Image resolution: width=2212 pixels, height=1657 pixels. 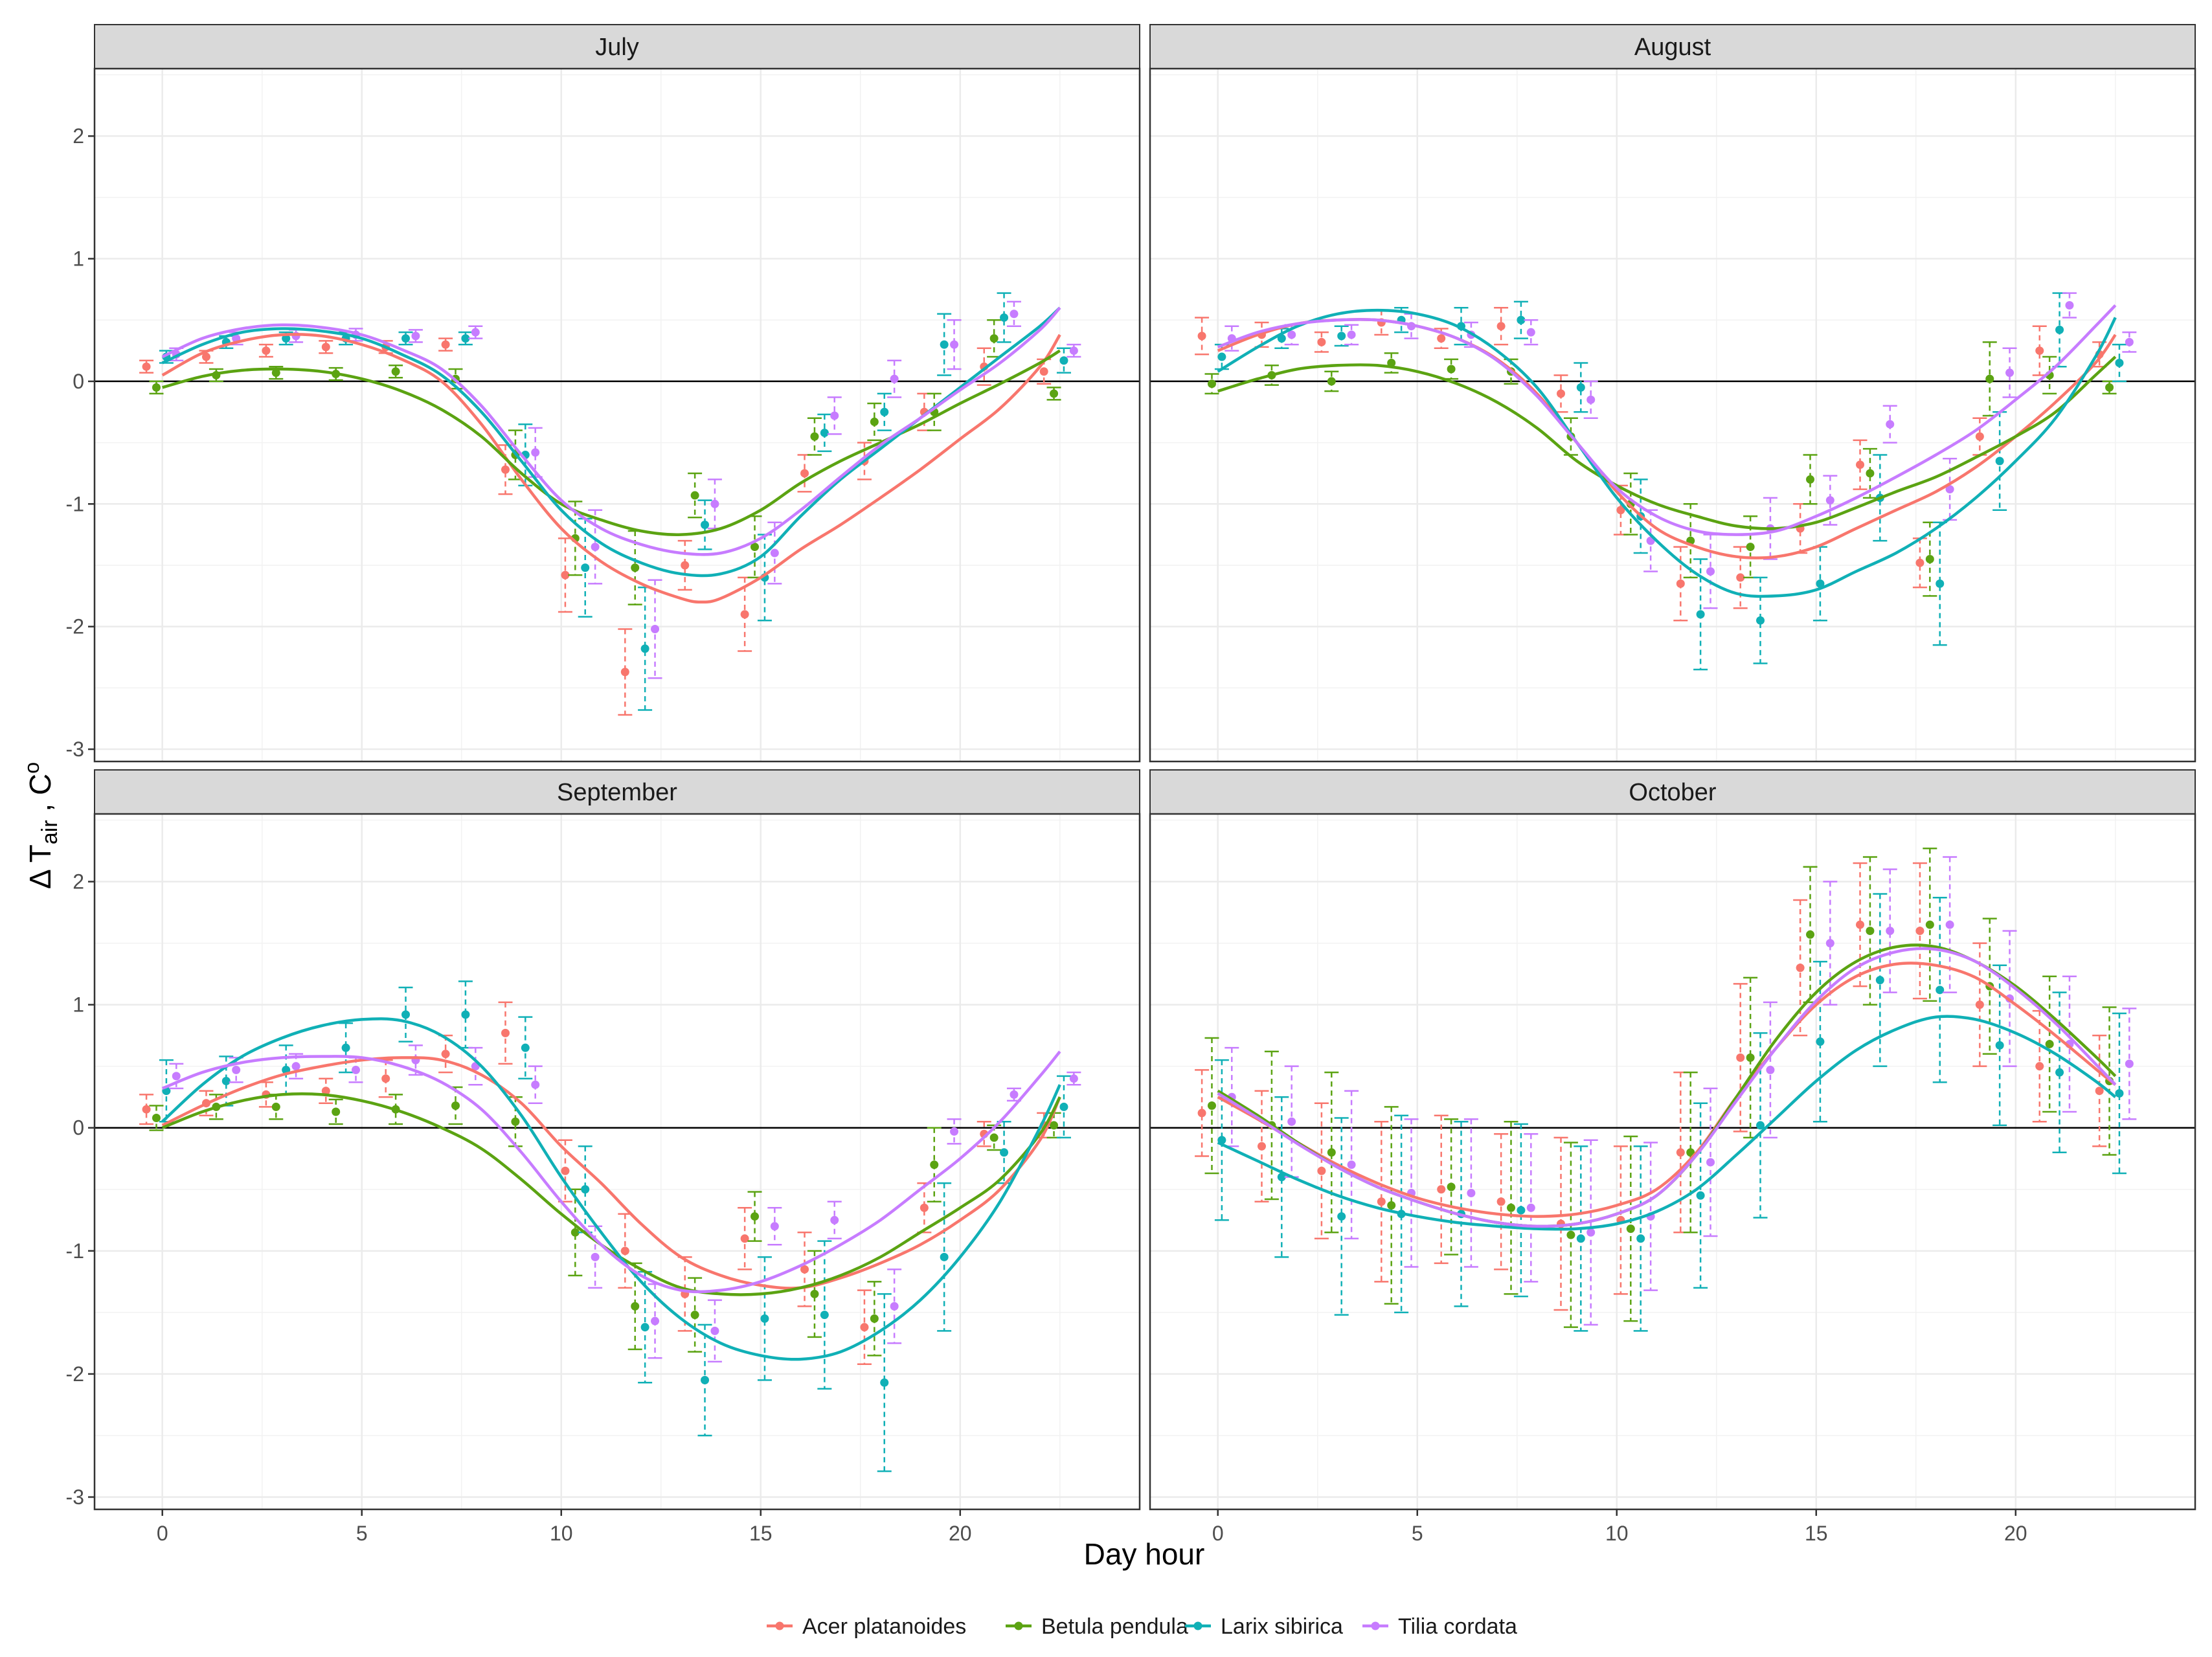 I want to click on x-tick-label: 5, so click(x=1417, y=1534).